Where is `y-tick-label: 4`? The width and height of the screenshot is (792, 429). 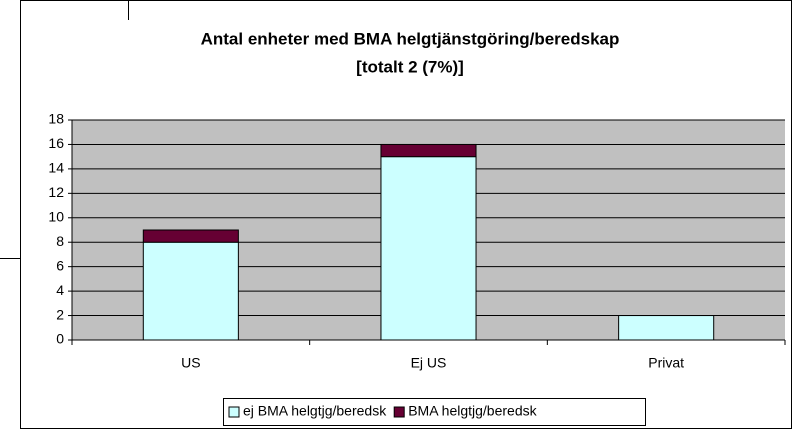 y-tick-label: 4 is located at coordinates (60, 290).